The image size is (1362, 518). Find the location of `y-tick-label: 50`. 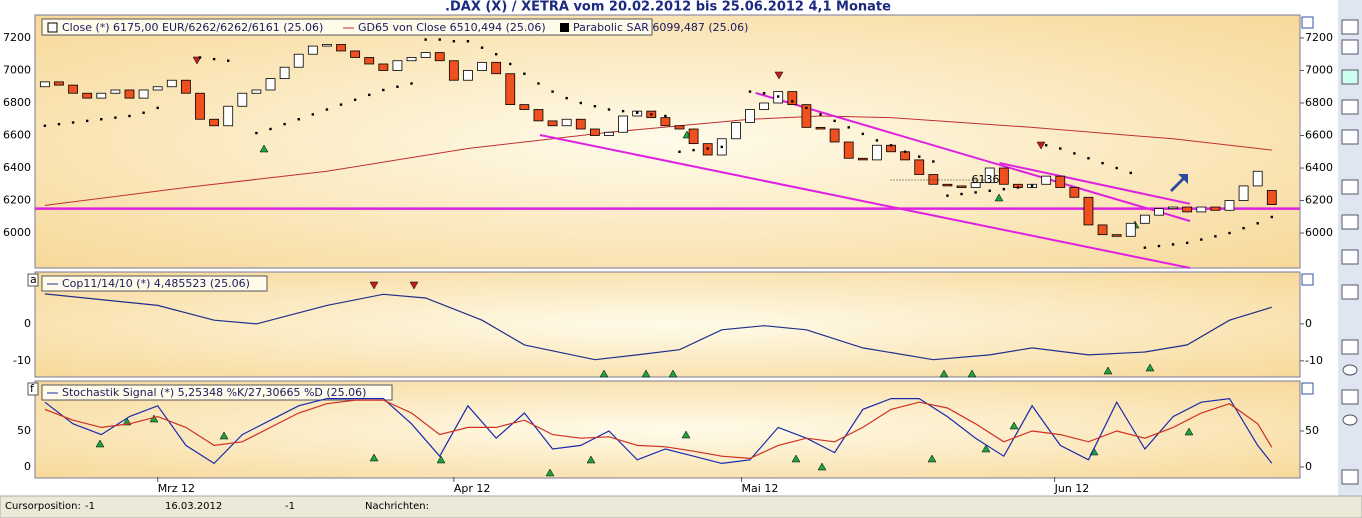

y-tick-label: 50 is located at coordinates (24, 430).